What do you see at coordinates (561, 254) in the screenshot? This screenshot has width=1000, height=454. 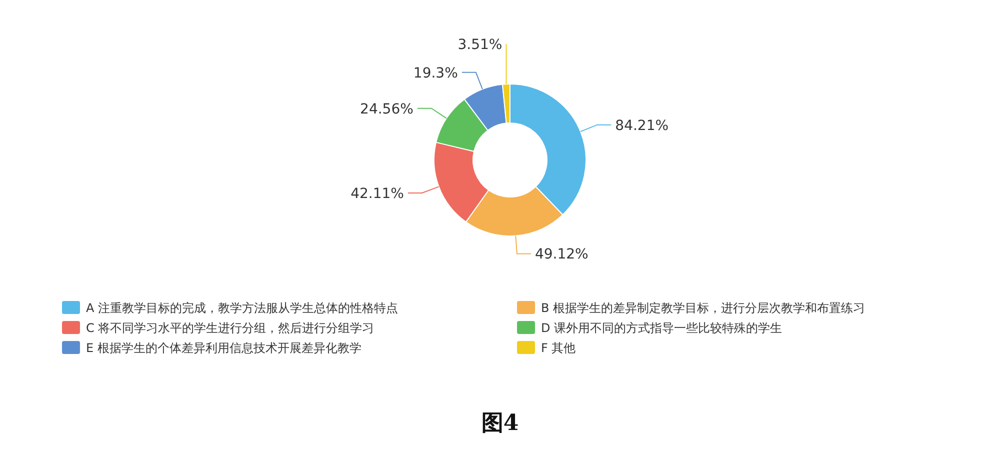 I see `data-label: 49.12%` at bounding box center [561, 254].